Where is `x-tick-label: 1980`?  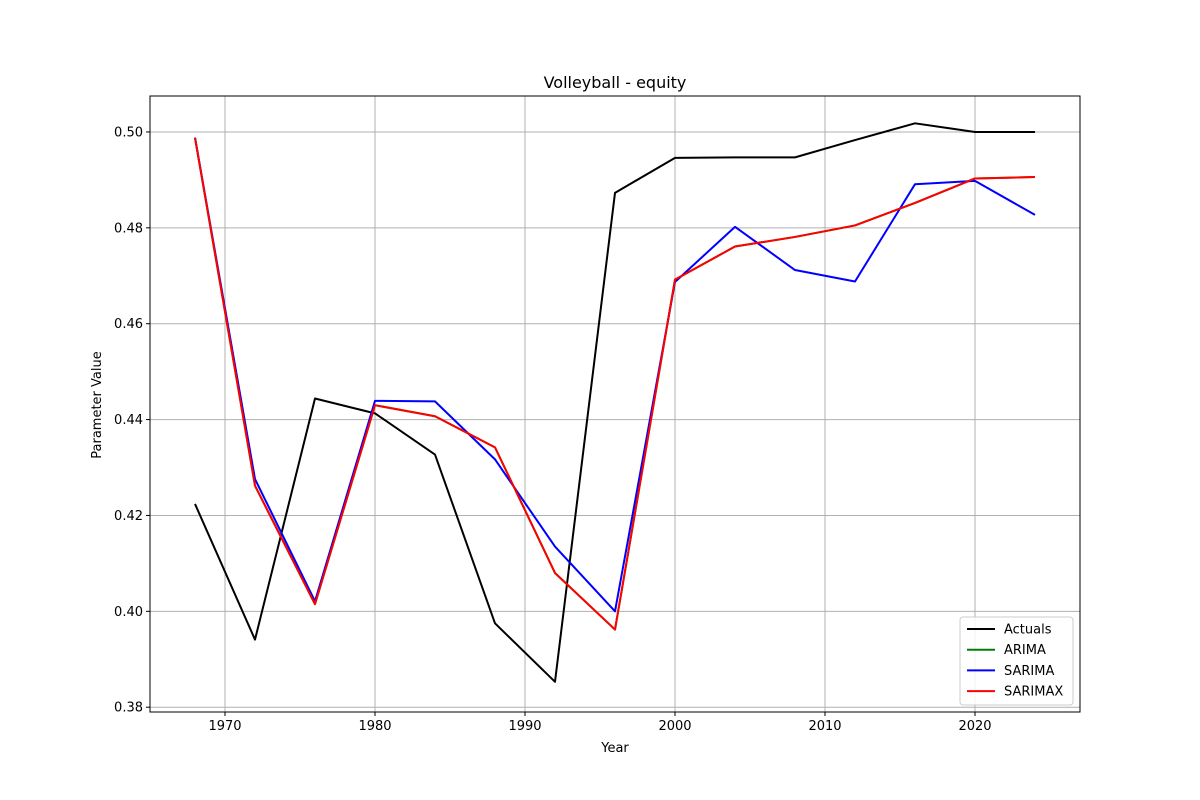
x-tick-label: 1980 is located at coordinates (374, 726).